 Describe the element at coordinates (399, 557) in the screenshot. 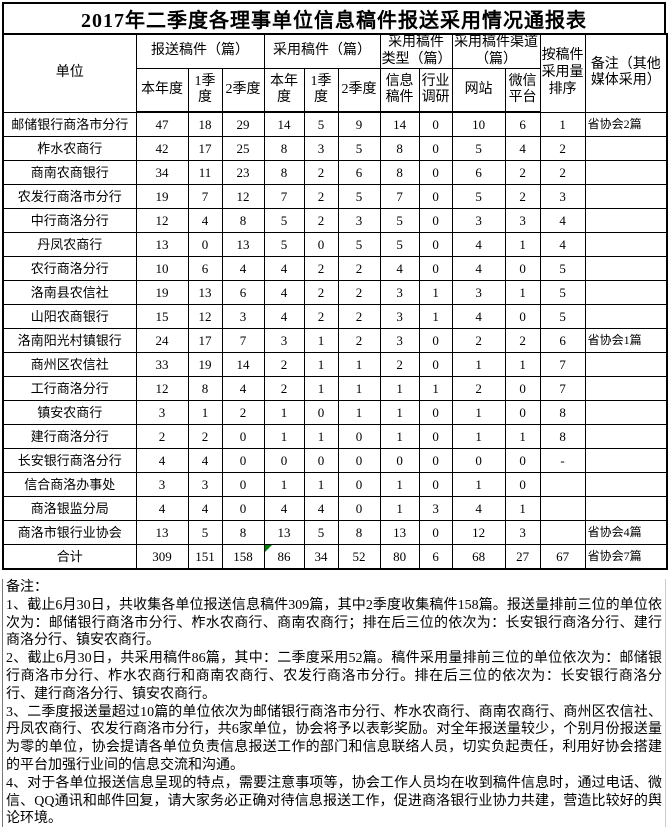

I see `value-cell: 80` at that location.